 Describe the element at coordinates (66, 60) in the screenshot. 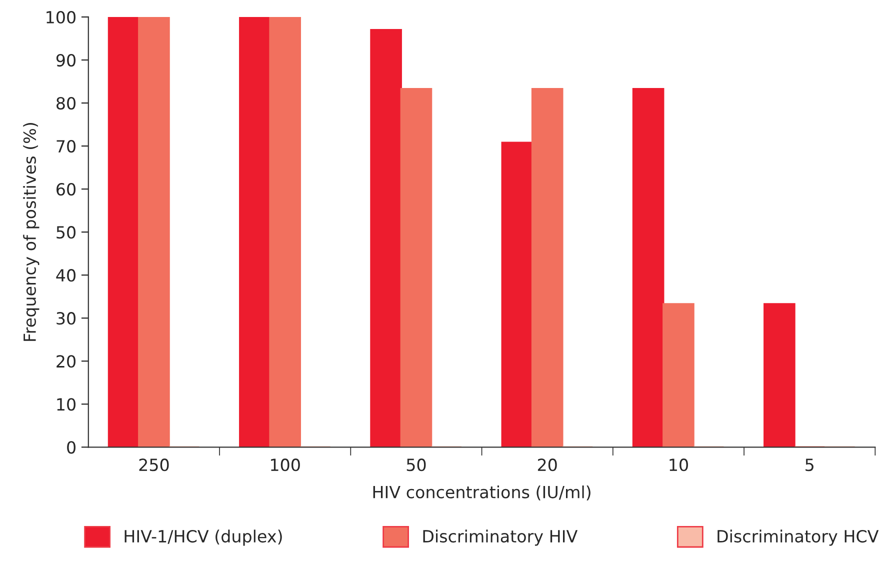

I see `y-tick-label: 90` at that location.